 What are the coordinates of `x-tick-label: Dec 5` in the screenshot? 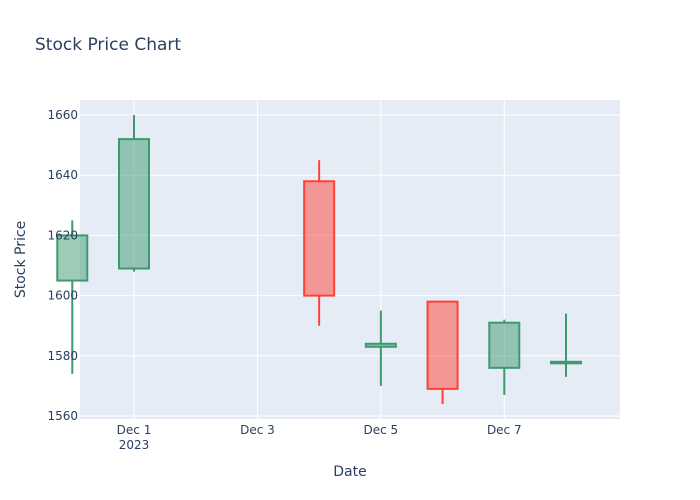 It's located at (381, 430).